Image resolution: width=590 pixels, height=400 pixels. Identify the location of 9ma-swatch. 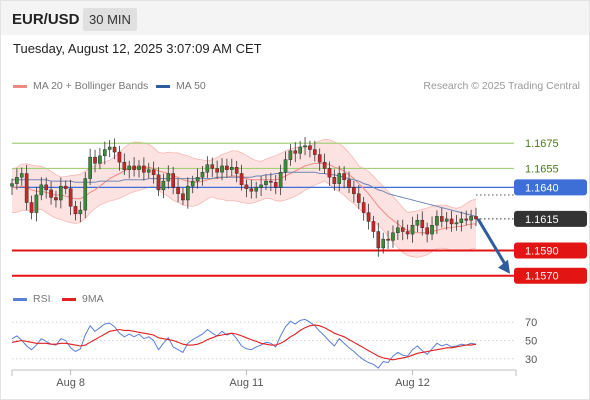
(69, 299).